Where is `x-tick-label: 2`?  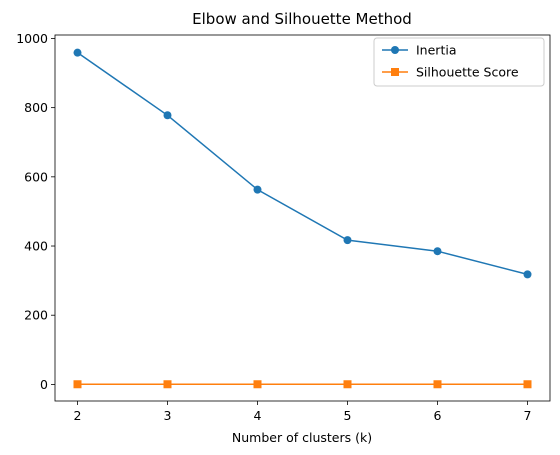 x-tick-label: 2 is located at coordinates (78, 415).